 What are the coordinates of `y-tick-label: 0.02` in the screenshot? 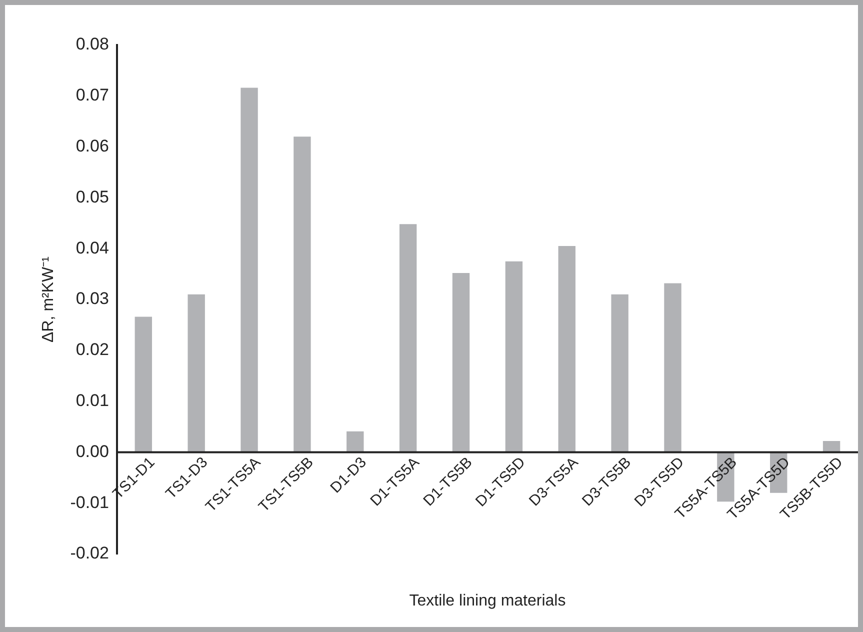 It's located at (92, 350).